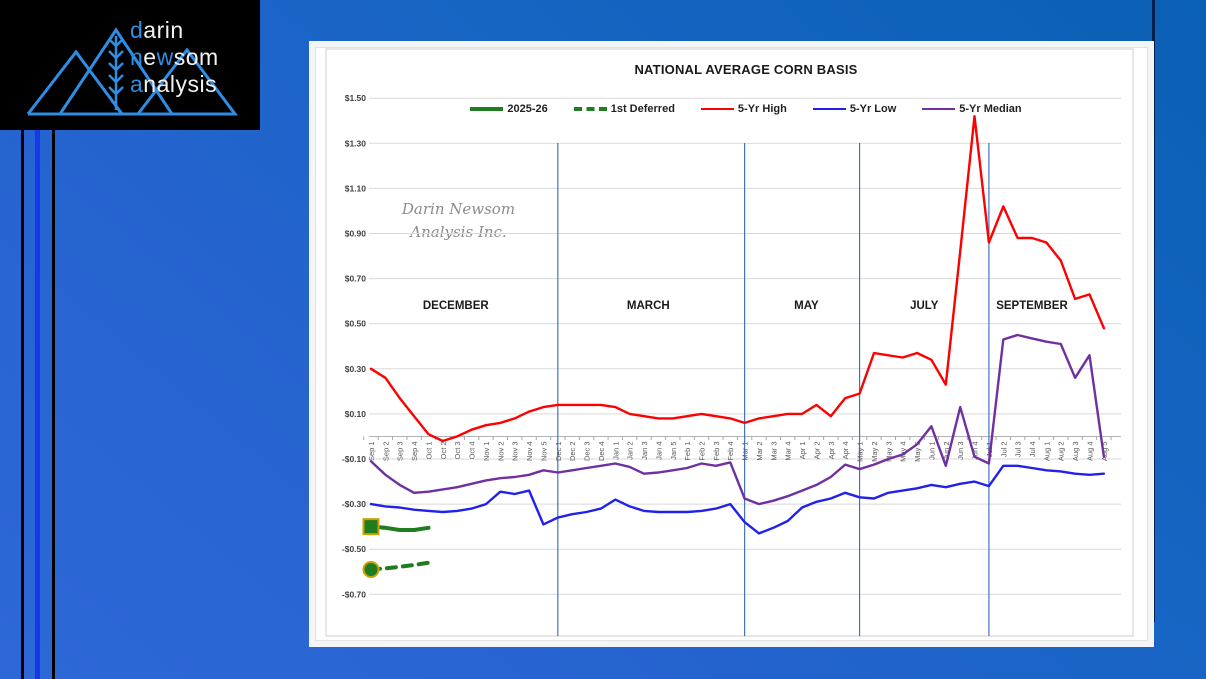 The image size is (1206, 679). Describe the element at coordinates (456, 306) in the screenshot. I see `month-label-december: DECEMBER` at that location.